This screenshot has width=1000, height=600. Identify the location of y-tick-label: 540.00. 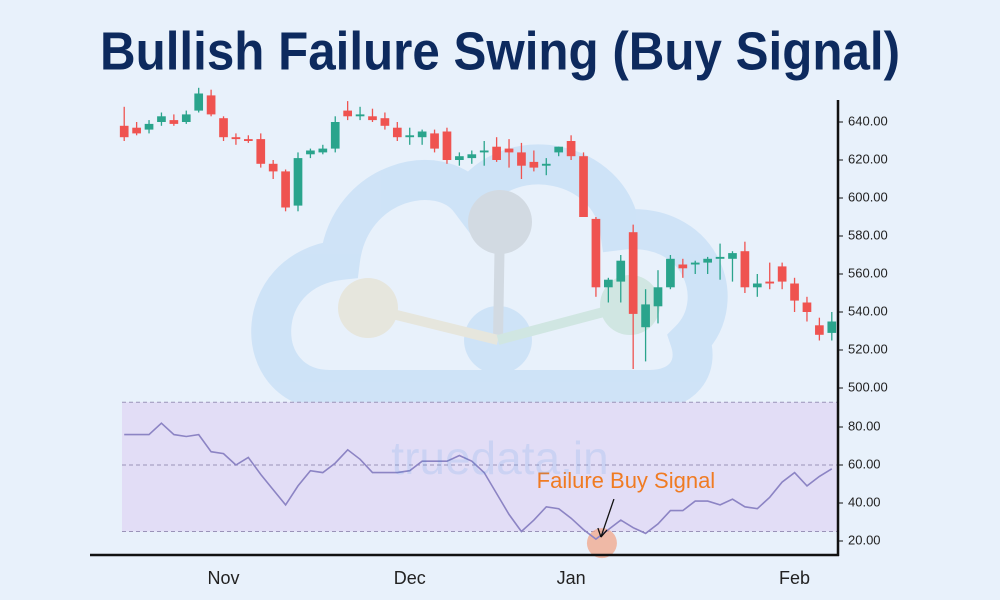
(868, 310).